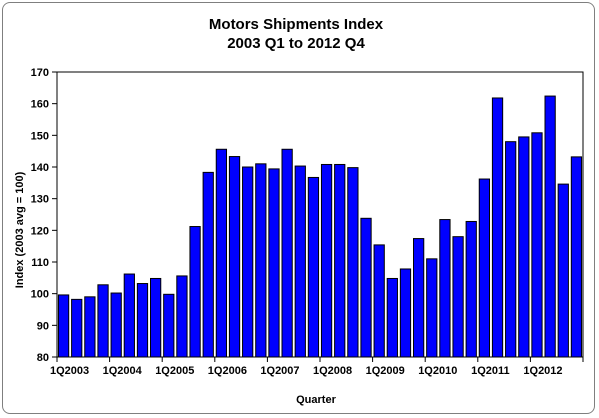 The height and width of the screenshot is (418, 599). What do you see at coordinates (340, 260) in the screenshot?
I see `bar-2Q2008` at bounding box center [340, 260].